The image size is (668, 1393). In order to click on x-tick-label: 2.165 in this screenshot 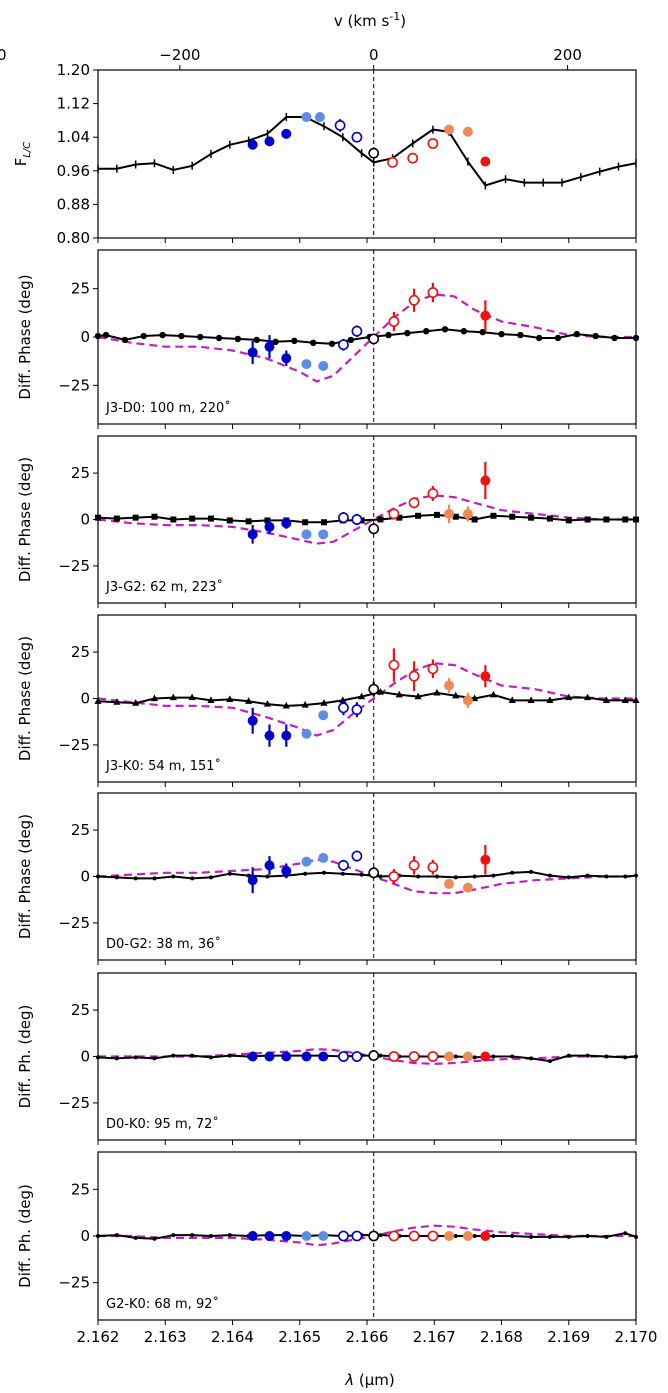, I will do `click(299, 1337)`.